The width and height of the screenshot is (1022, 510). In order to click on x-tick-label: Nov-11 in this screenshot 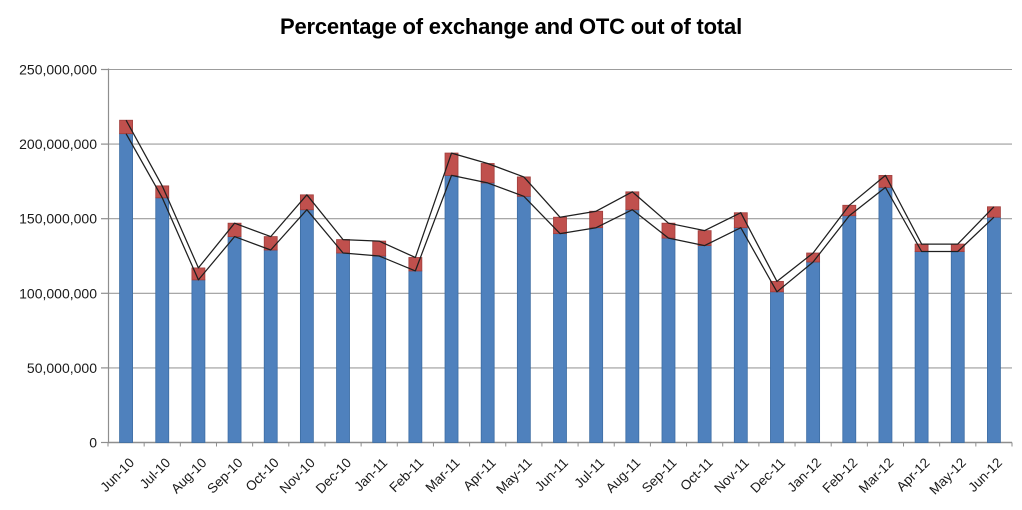, I will do `click(731, 475)`.